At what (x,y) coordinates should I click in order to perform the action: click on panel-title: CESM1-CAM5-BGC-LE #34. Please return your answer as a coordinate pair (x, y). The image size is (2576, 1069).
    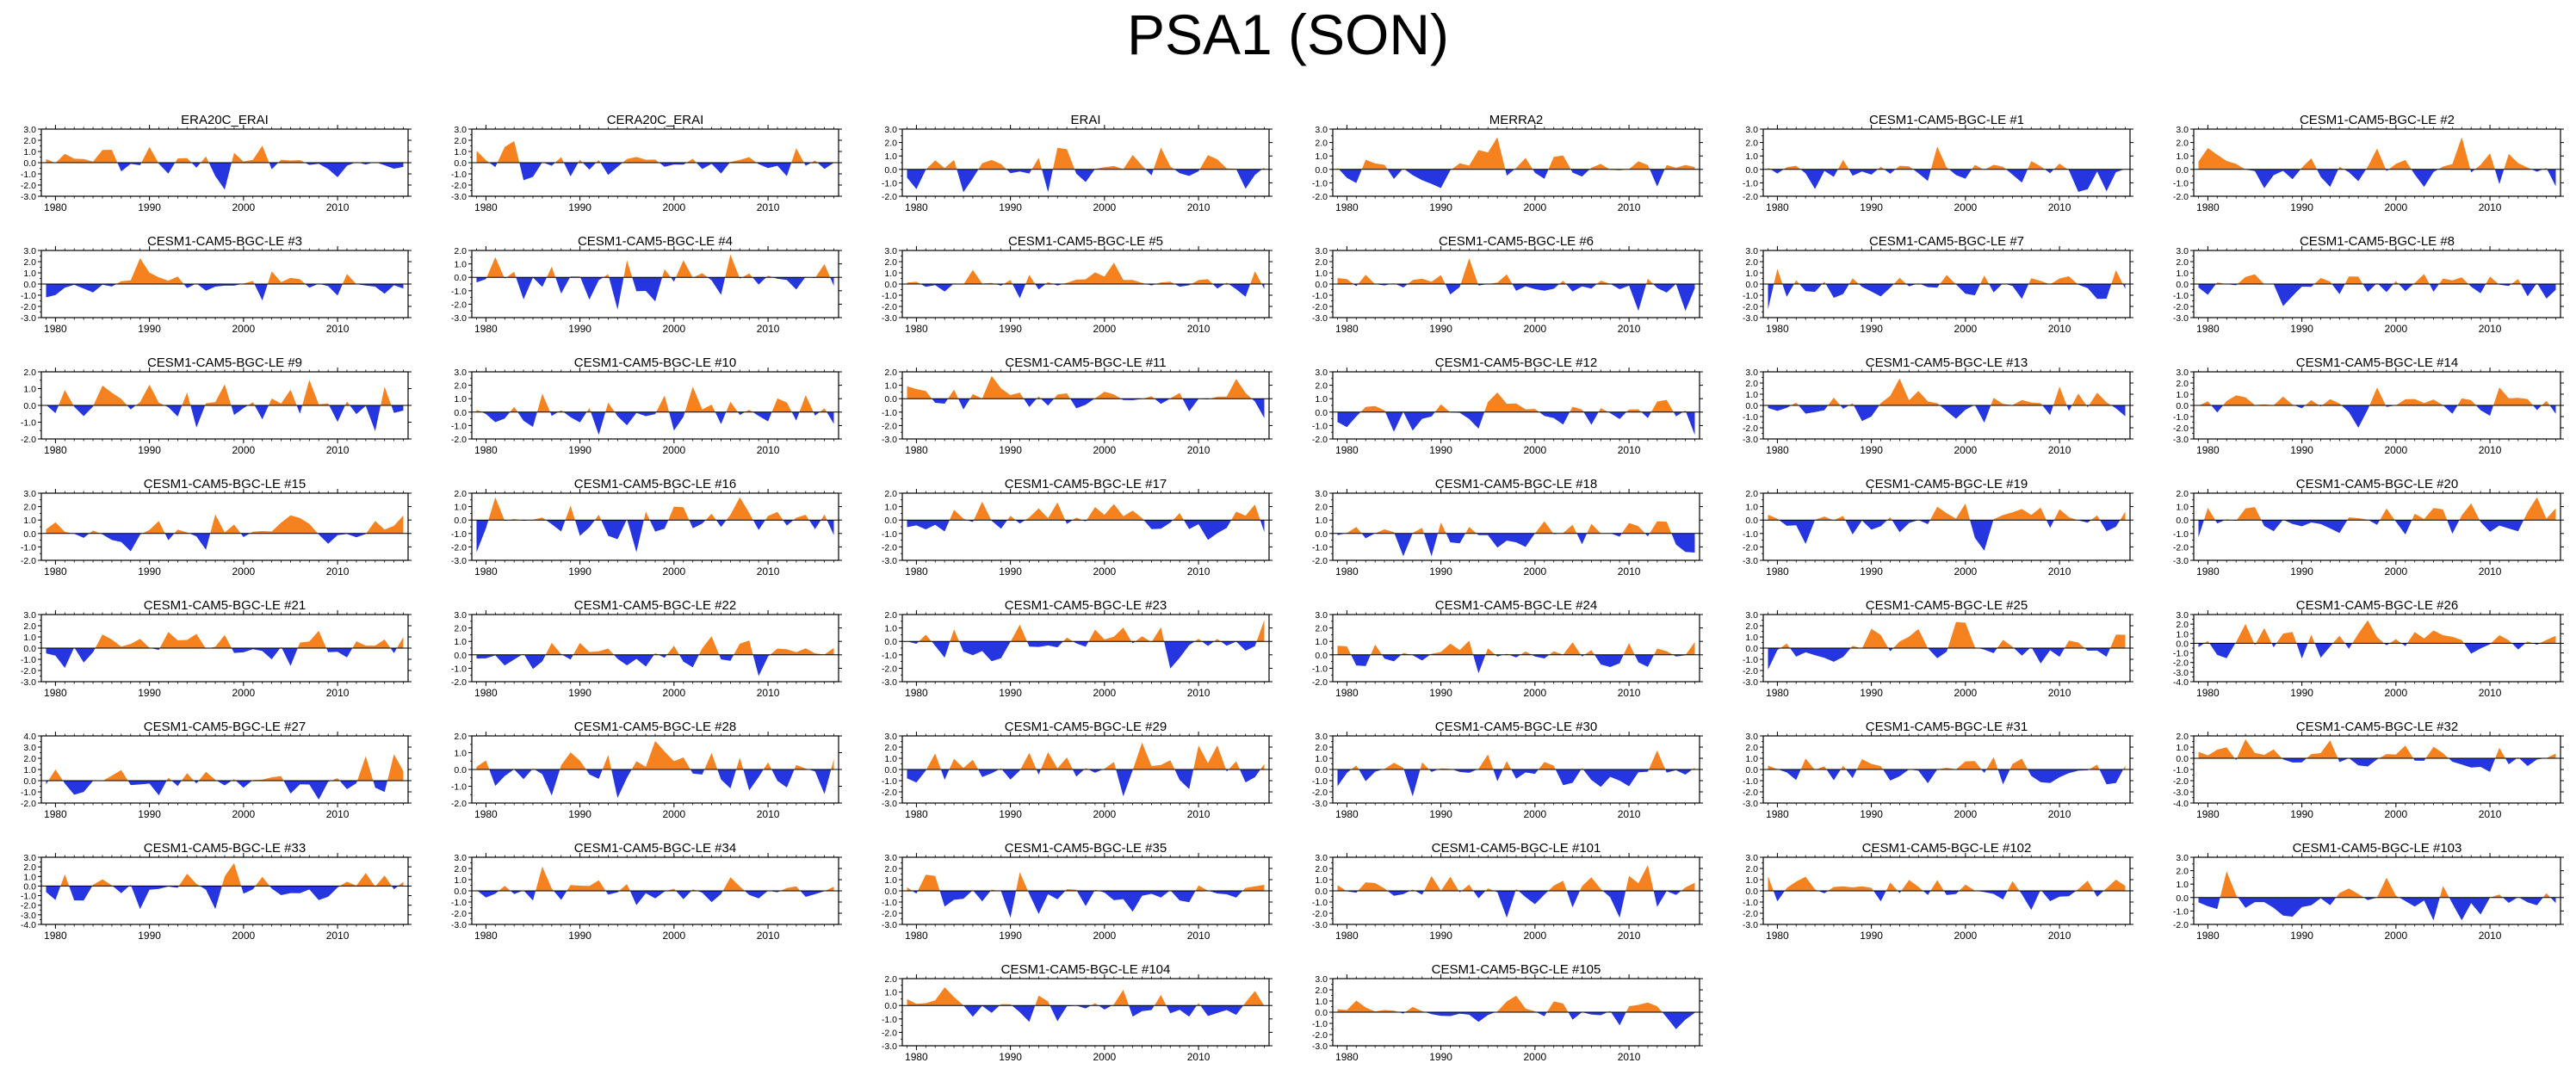
    Looking at the image, I should click on (655, 849).